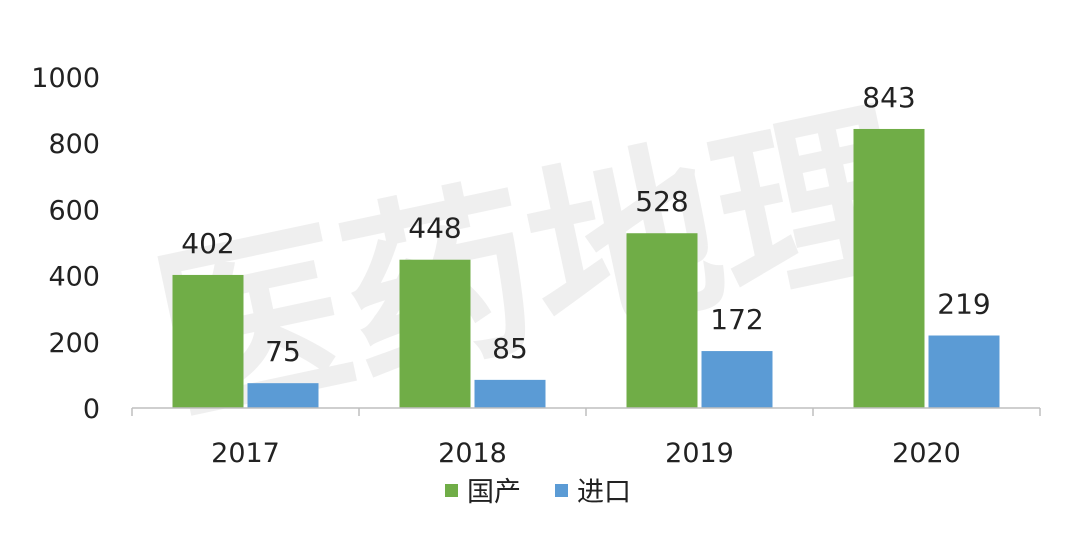 This screenshot has width=1080, height=541. Describe the element at coordinates (888, 97) in the screenshot. I see `data-label: 843` at that location.